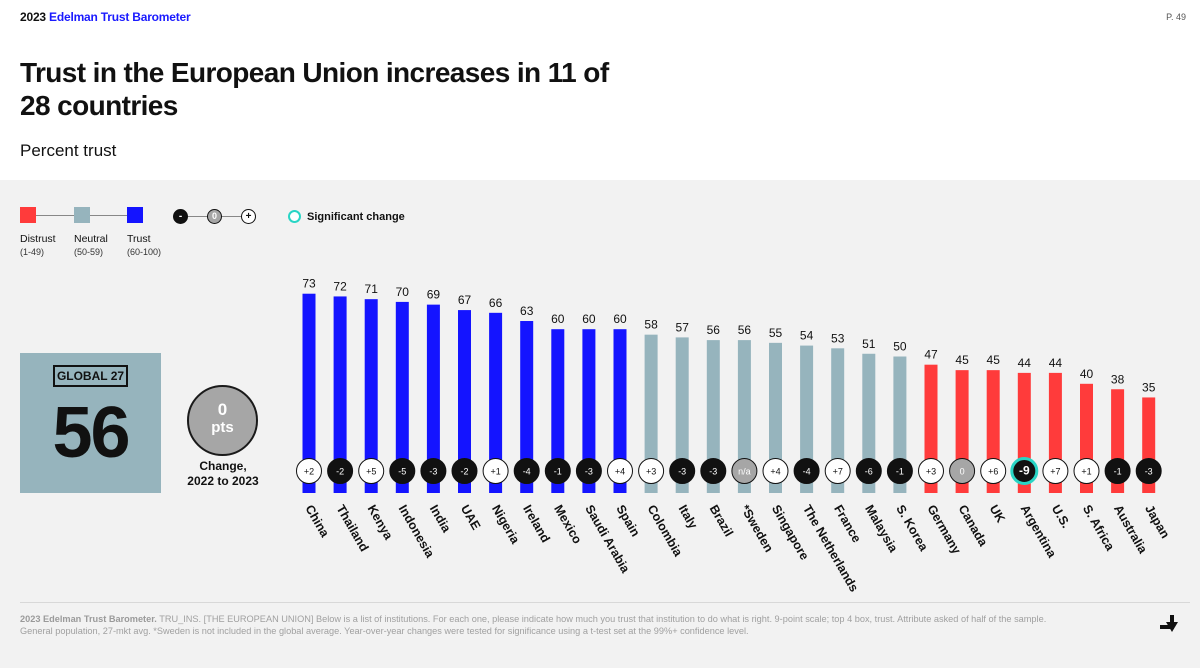 Image resolution: width=1200 pixels, height=668 pixels. What do you see at coordinates (91, 239) in the screenshot?
I see `legend-neutral-label: Neutral` at bounding box center [91, 239].